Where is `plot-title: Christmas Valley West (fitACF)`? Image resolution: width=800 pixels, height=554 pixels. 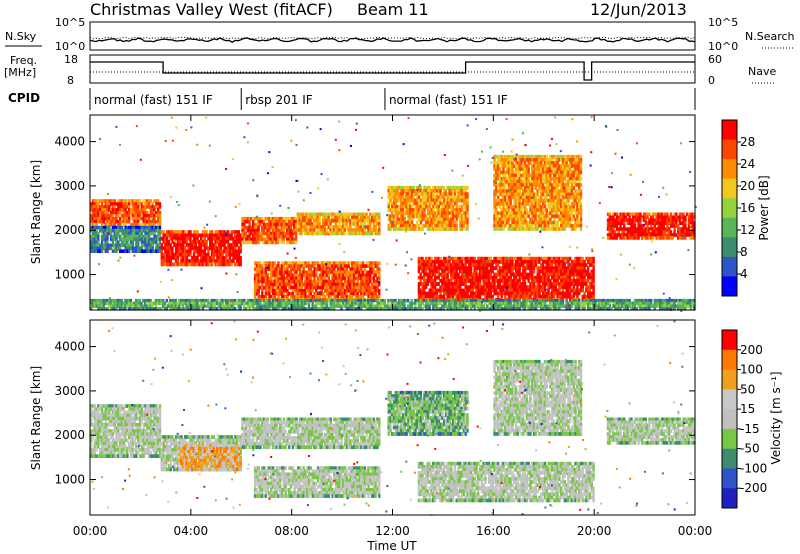
plot-title: Christmas Valley West (fitACF) is located at coordinates (211, 9).